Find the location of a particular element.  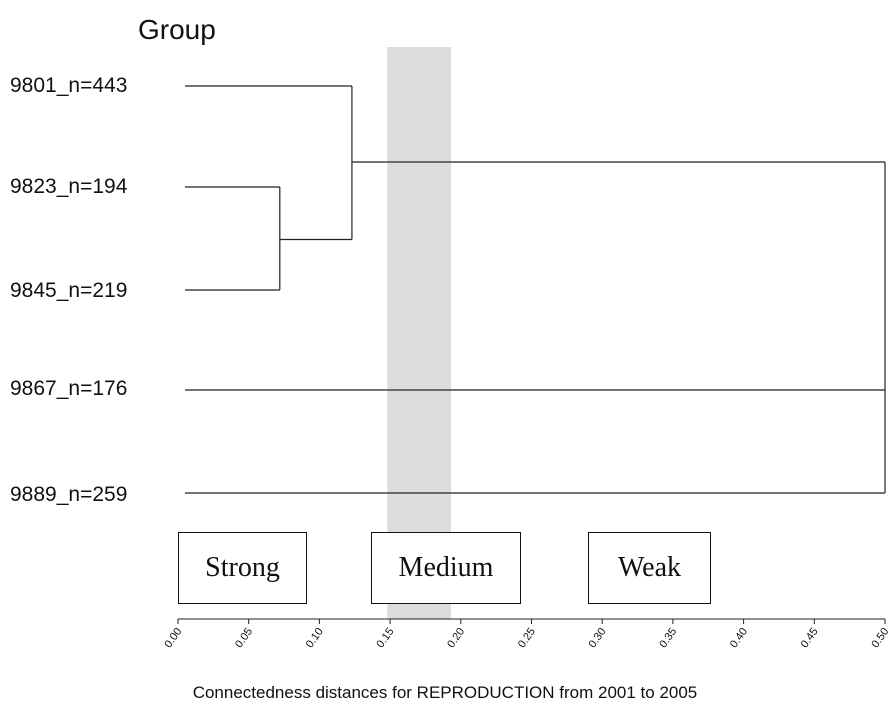

strong-box: Strong is located at coordinates (242, 568).